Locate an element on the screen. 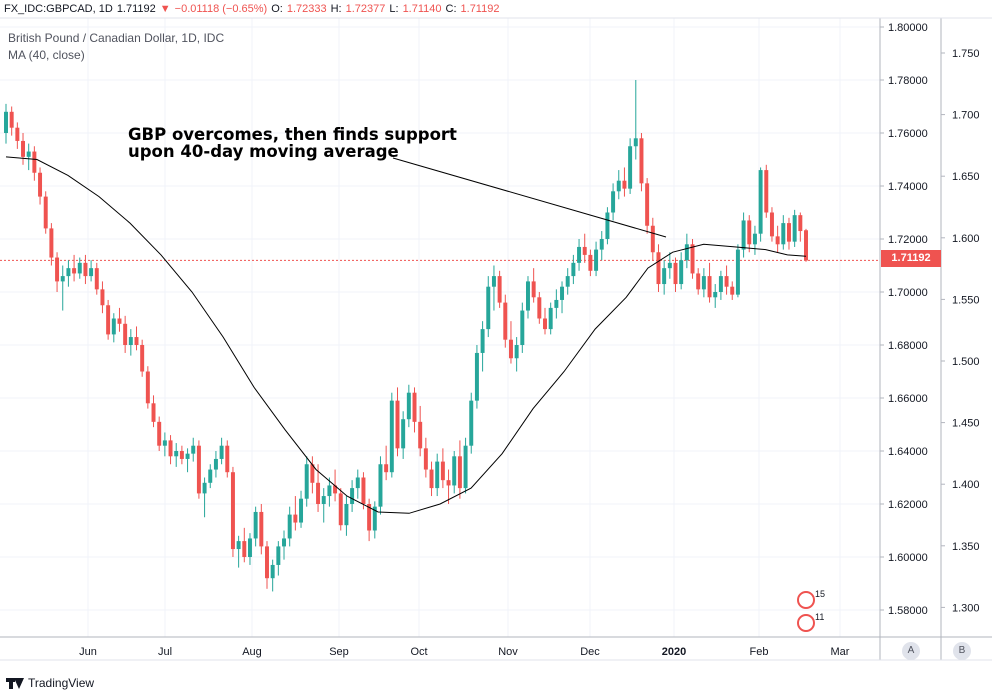 The height and width of the screenshot is (691, 992). ma-indicator-label: MA (40, close) is located at coordinates (46, 55).